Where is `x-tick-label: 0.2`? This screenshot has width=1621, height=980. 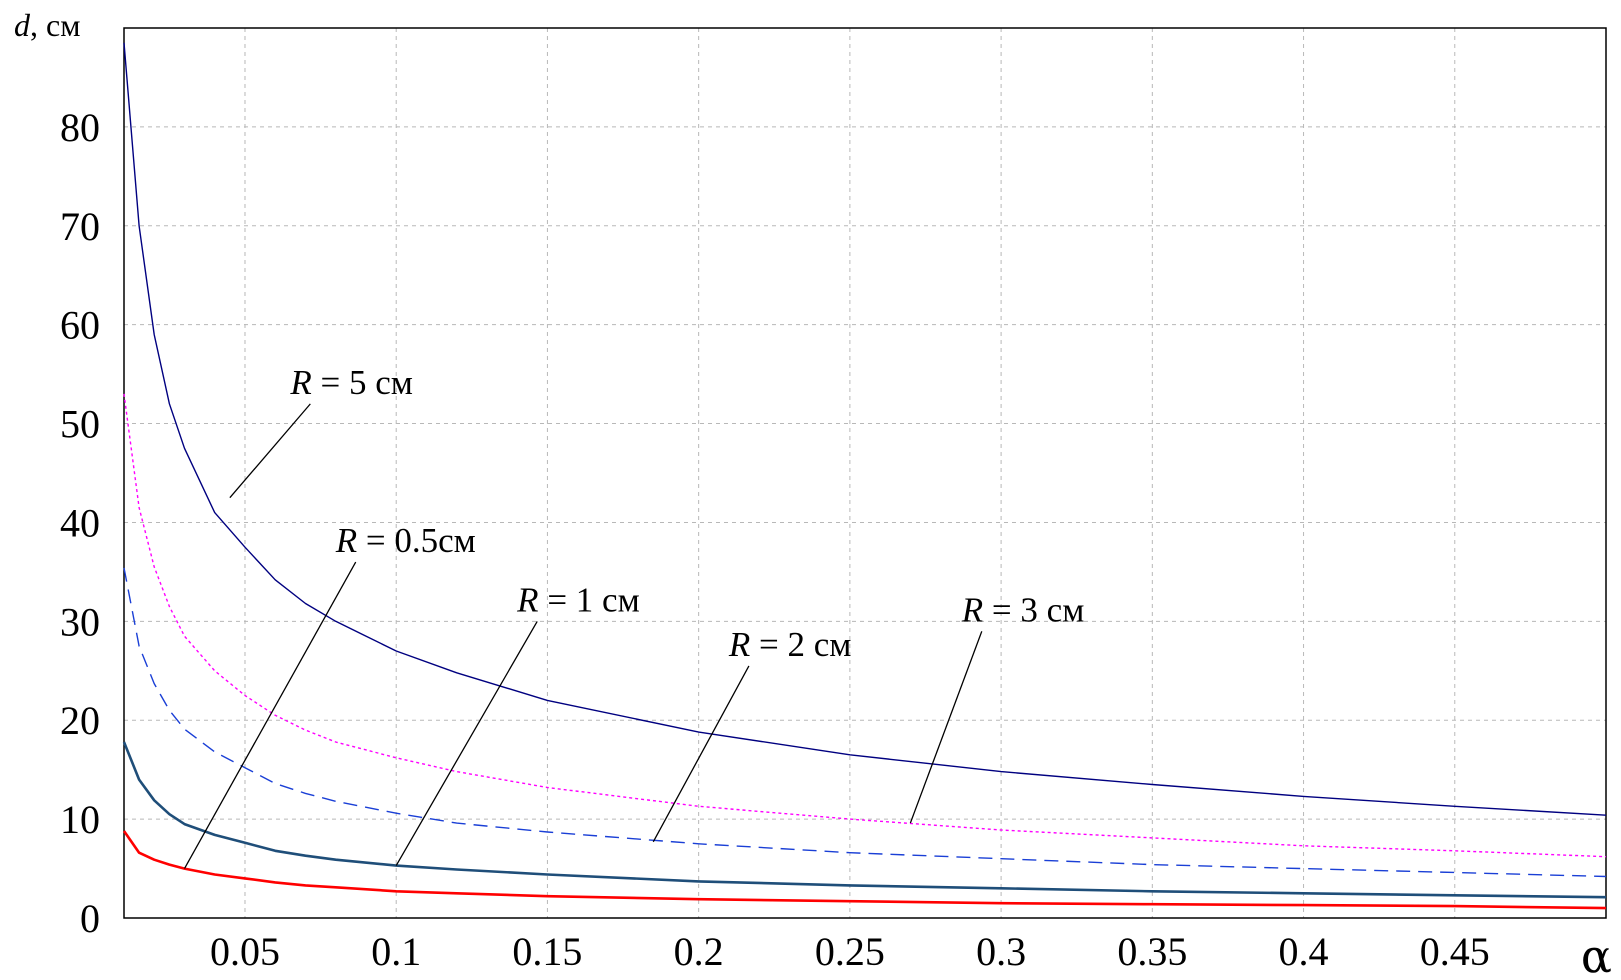
x-tick-label: 0.2 is located at coordinates (699, 951).